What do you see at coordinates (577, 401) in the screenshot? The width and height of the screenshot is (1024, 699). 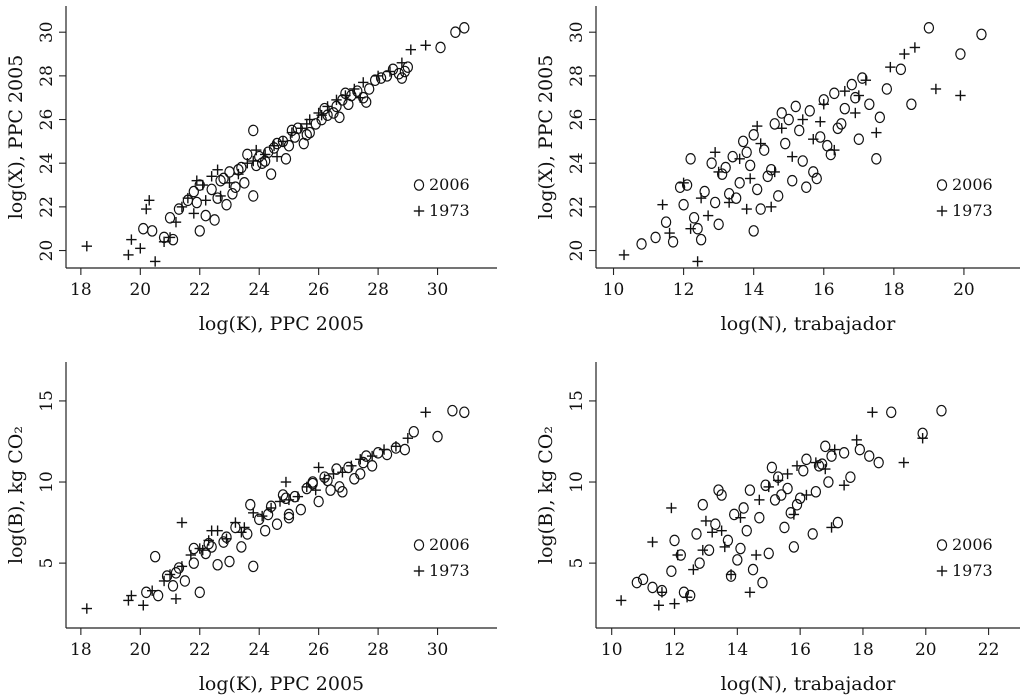 I see `y-tick-label: 15` at bounding box center [577, 401].